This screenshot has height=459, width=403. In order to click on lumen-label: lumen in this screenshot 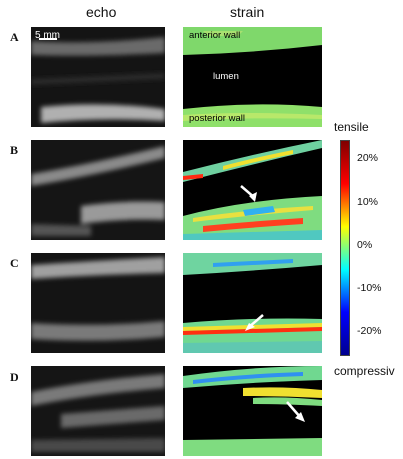, I will do `click(226, 76)`.